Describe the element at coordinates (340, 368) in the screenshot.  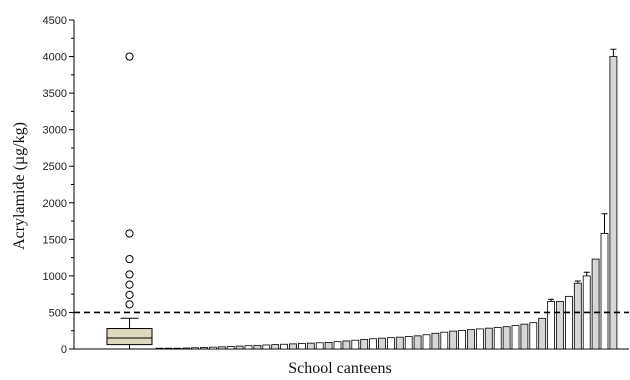
I see `x-axis-title: School canteens` at that location.